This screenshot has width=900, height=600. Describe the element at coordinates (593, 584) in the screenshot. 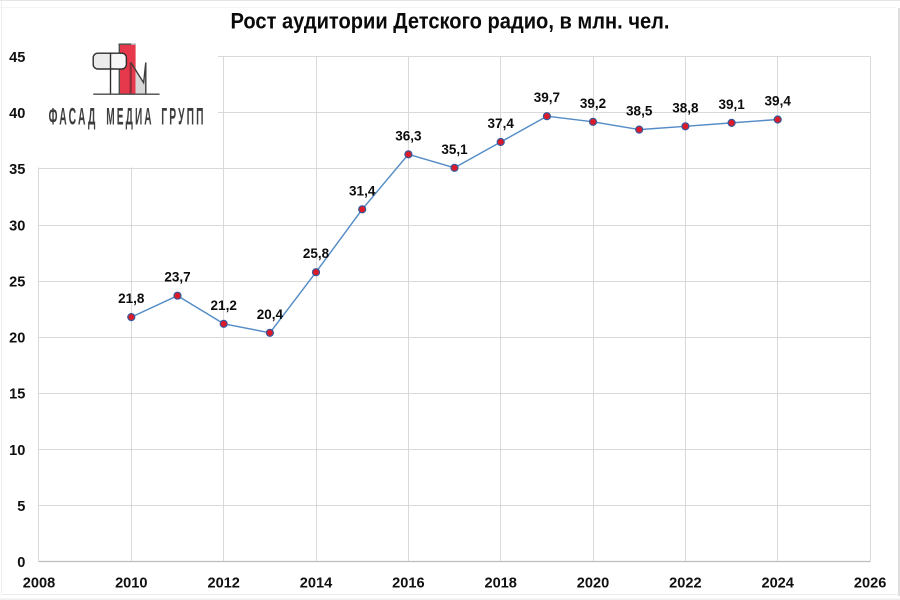

I see `svg-text: 2020` at that location.